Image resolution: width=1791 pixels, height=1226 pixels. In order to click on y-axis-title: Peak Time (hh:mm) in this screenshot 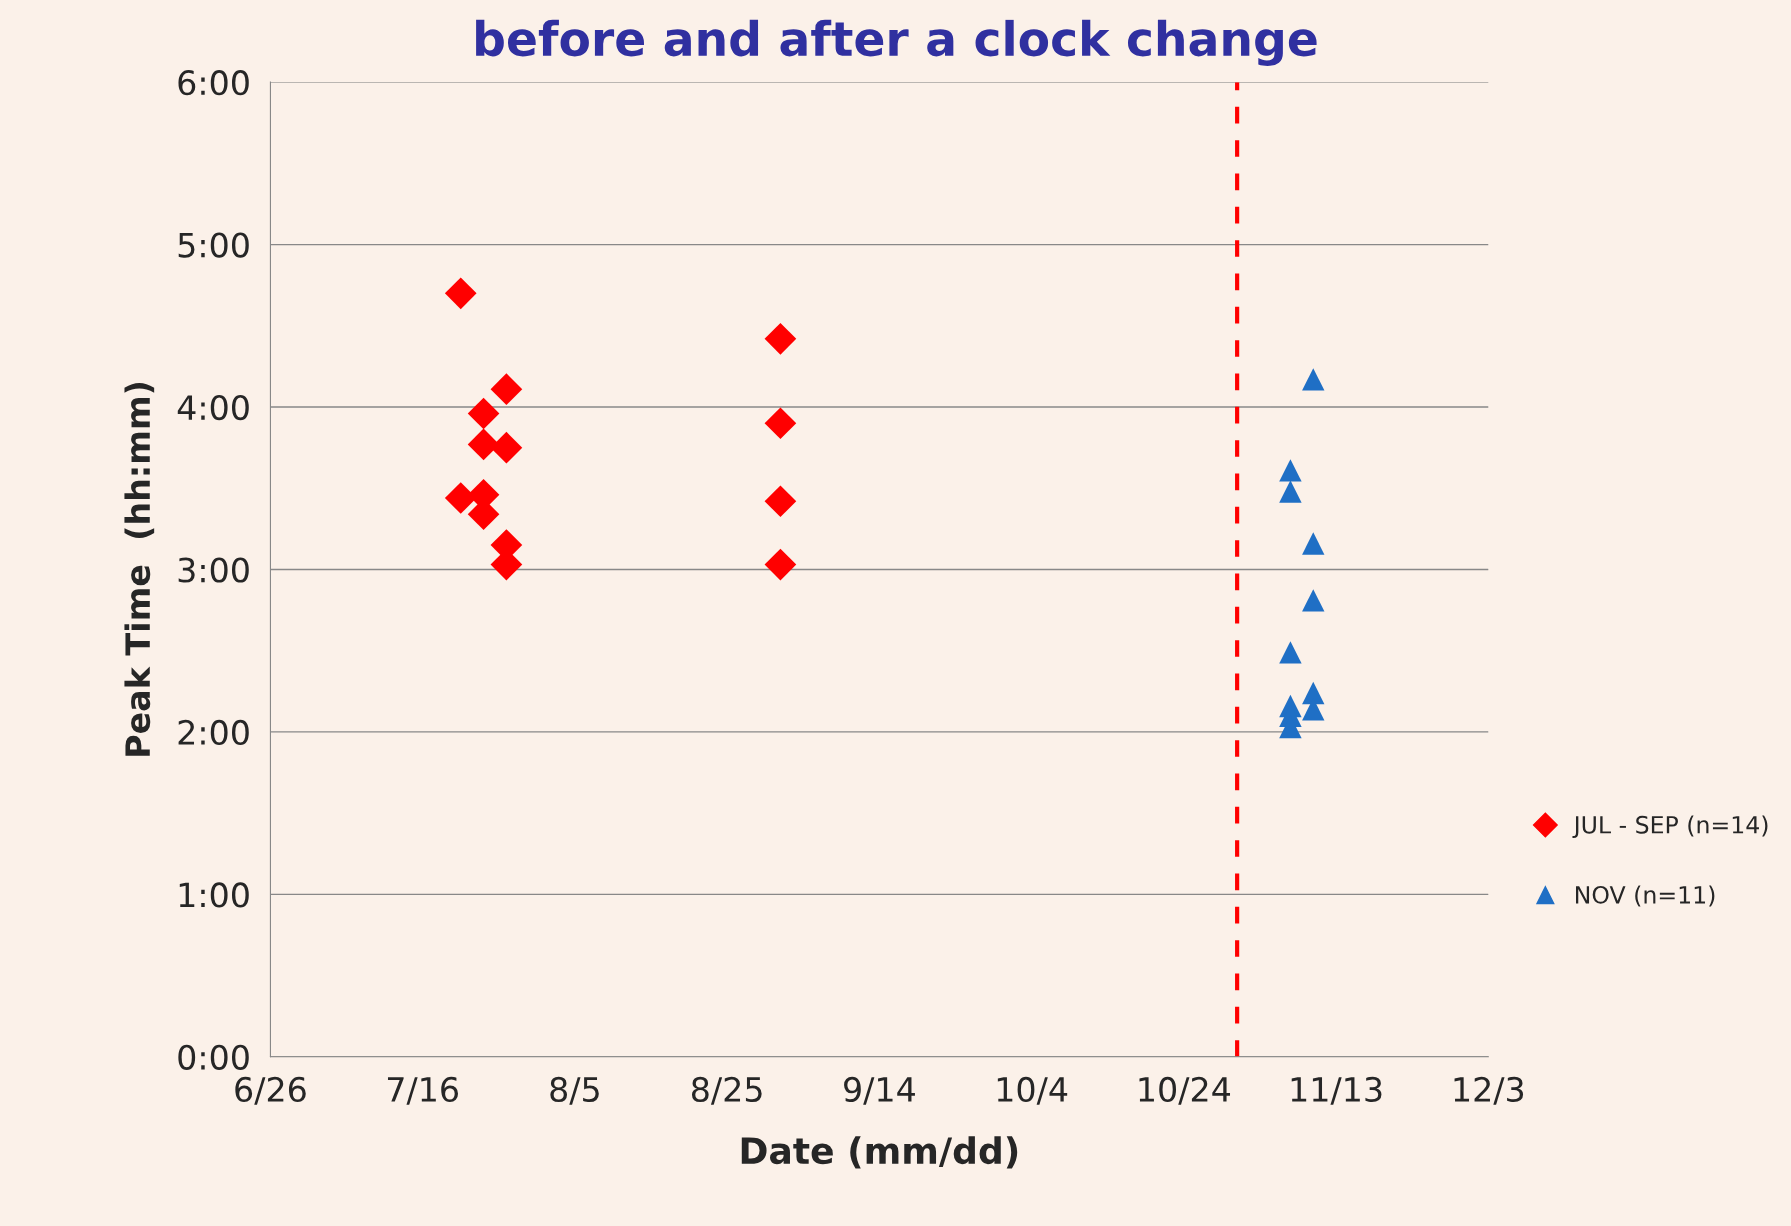, I will do `click(139, 569)`.